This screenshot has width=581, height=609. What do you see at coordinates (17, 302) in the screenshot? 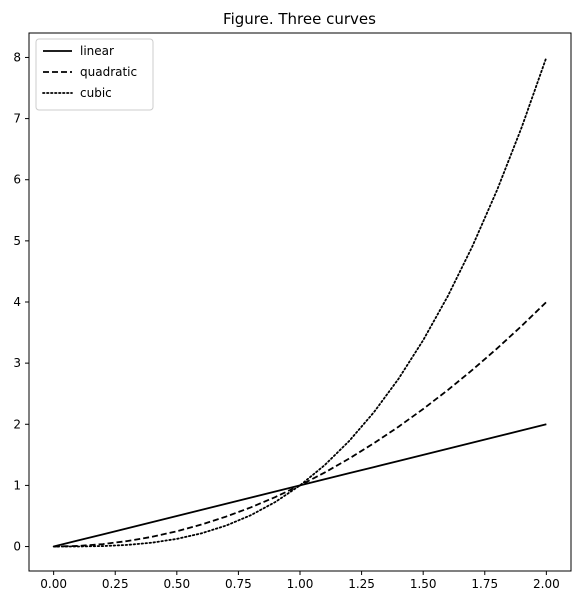
I see `y-tick-label: 4` at bounding box center [17, 302].